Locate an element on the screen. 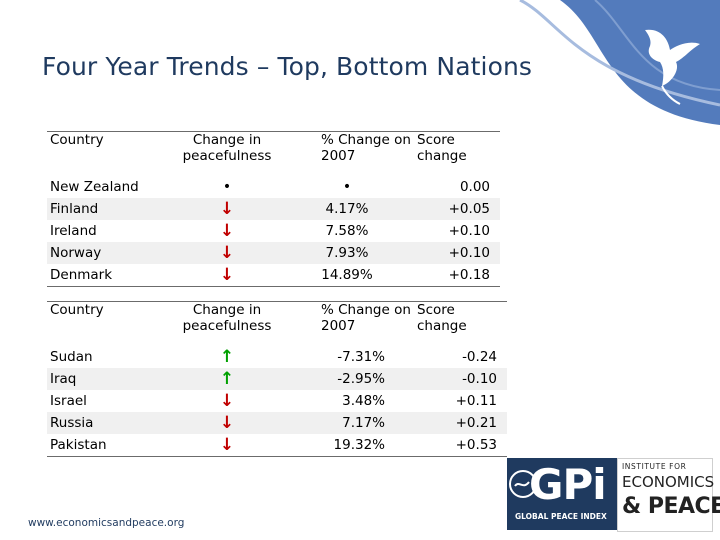 The image size is (720, 540). pct-change: 7.17% is located at coordinates (347, 423).